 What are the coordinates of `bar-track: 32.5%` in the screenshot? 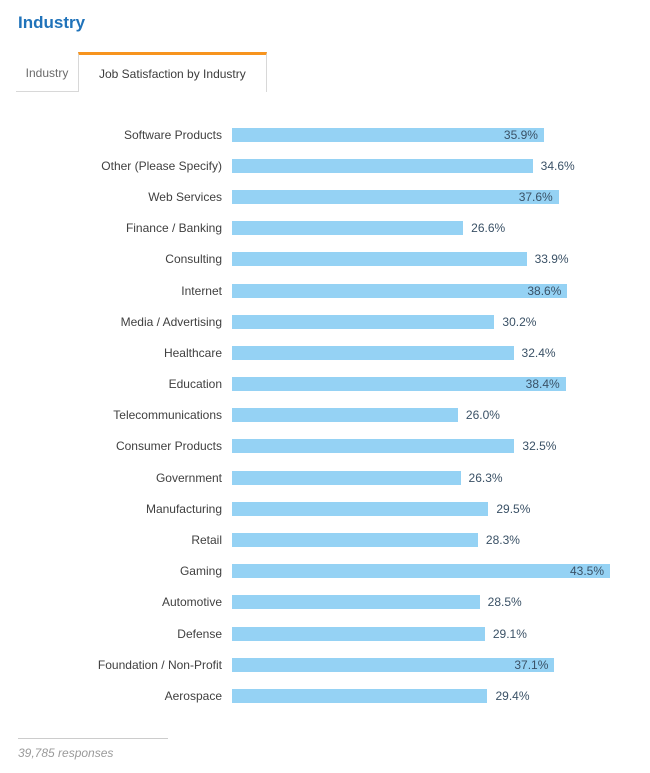 It's located at (421, 446).